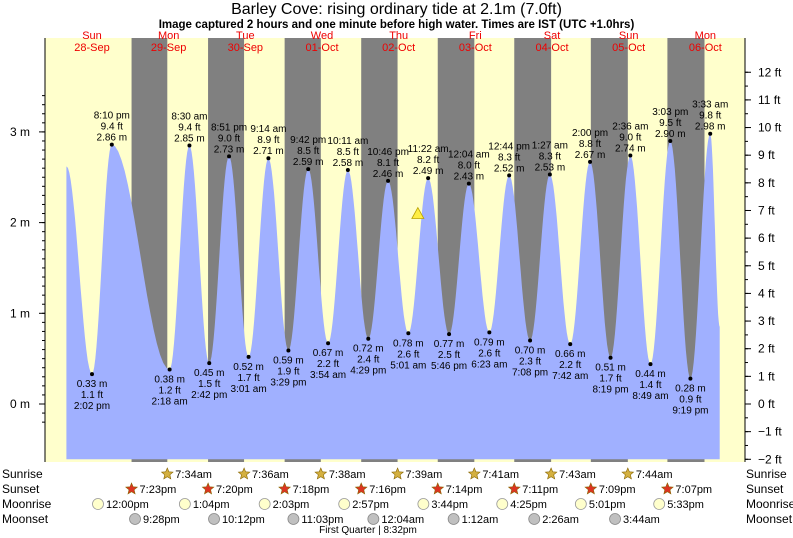 The image size is (793, 538). I want to click on high-tide-feet: 8.2 ft, so click(428, 160).